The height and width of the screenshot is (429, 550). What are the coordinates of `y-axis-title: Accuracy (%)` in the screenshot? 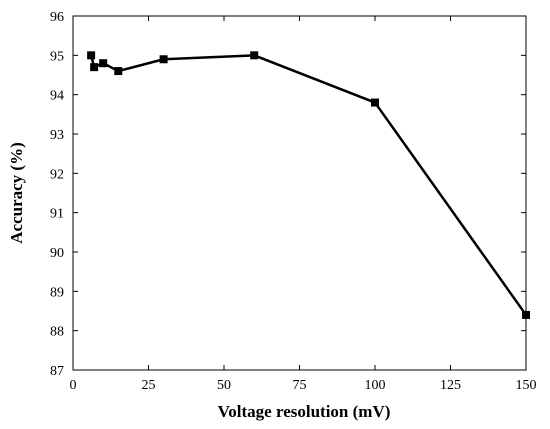 It's located at (16, 193).